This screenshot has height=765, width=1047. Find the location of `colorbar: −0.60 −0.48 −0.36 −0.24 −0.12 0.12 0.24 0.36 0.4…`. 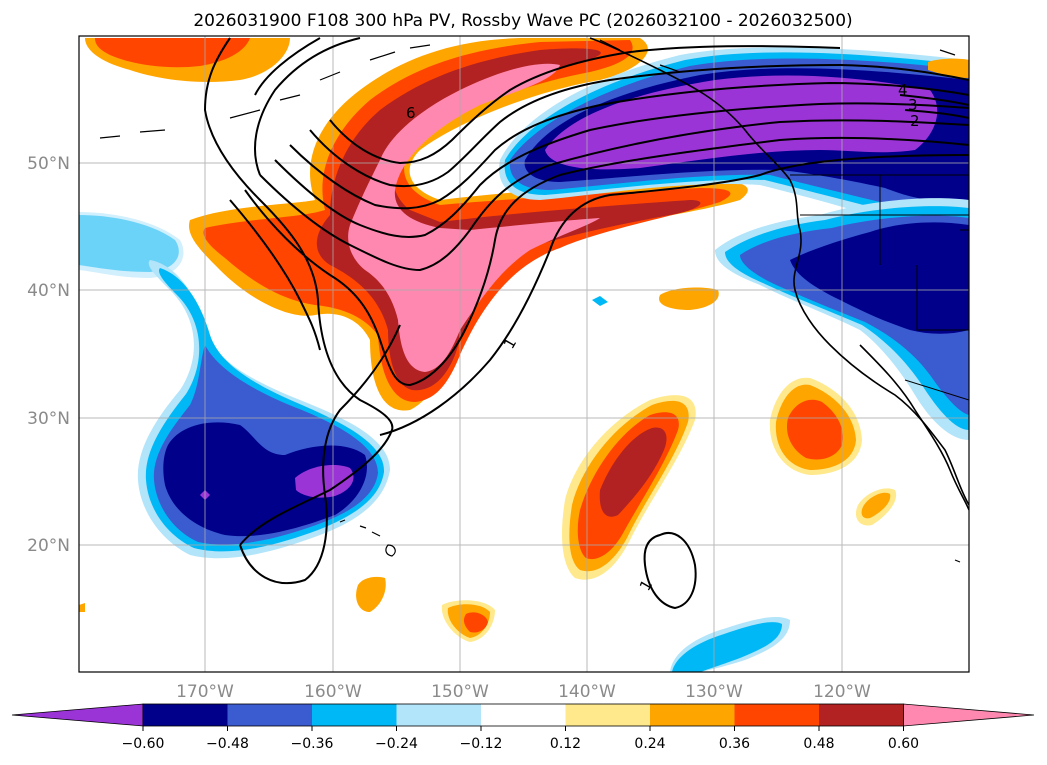

colorbar: −0.60 −0.48 −0.36 −0.24 −0.12 0.12 0.24 0.36 0.4… is located at coordinates (523, 727).